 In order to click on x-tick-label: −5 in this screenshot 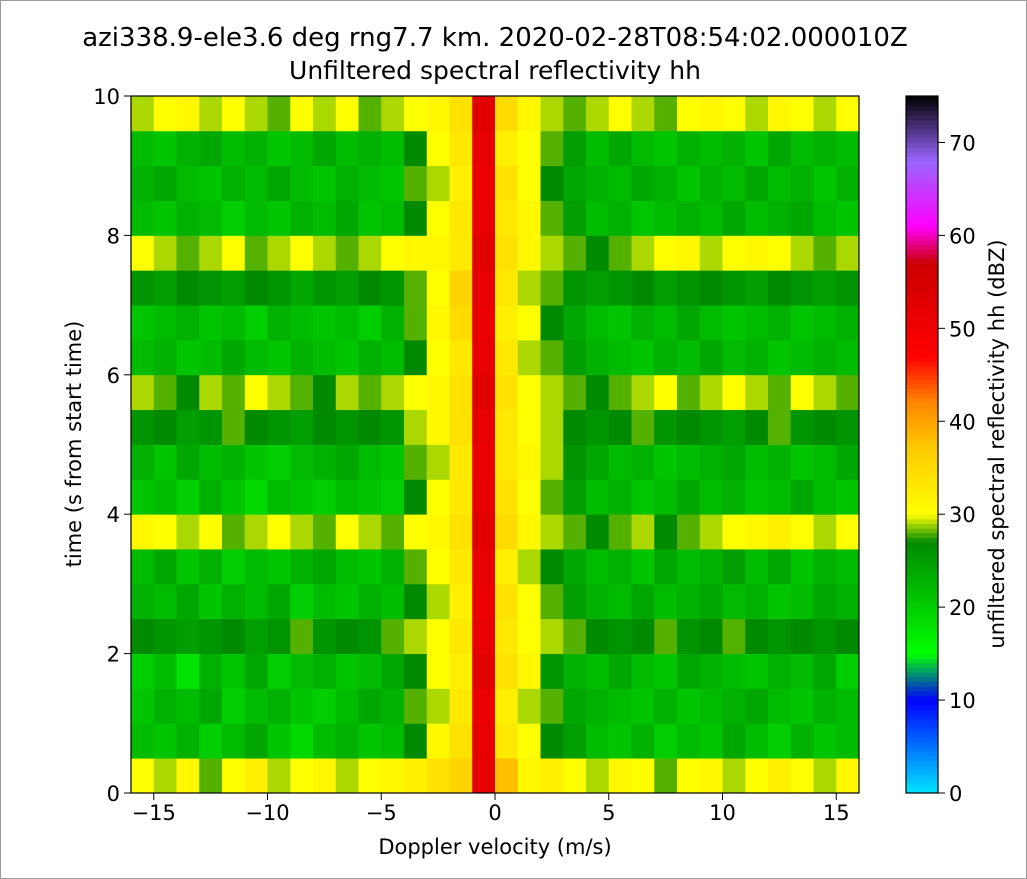, I will do `click(381, 813)`.